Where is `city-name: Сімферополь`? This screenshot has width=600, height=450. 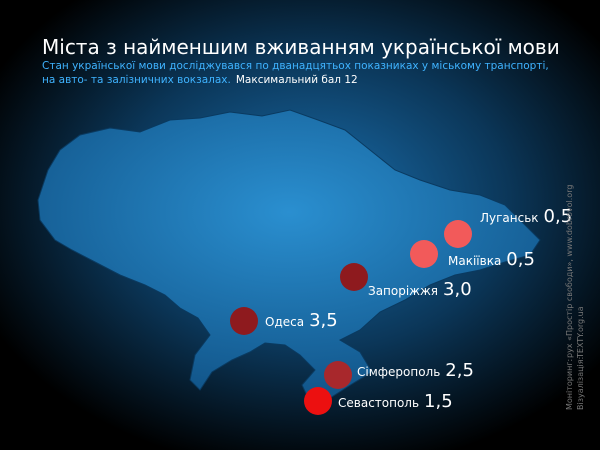 city-name: Сімферополь is located at coordinates (398, 372).